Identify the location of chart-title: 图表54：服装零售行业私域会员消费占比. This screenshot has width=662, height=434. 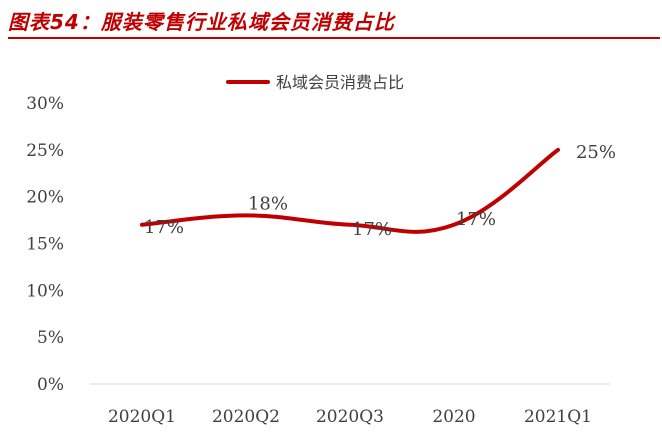
(201, 22).